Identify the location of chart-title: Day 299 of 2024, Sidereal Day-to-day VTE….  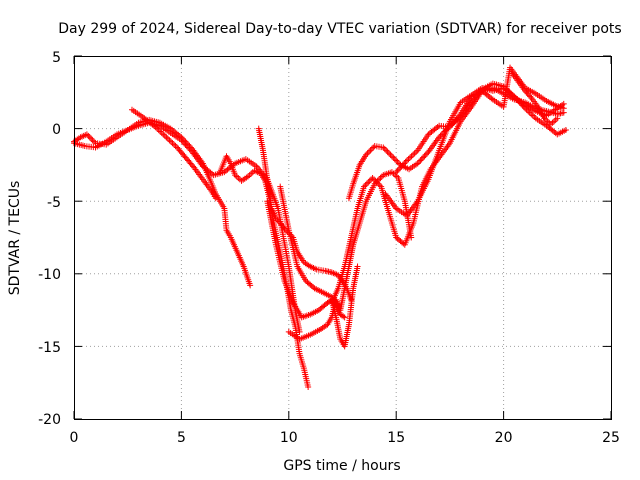
(339, 29).